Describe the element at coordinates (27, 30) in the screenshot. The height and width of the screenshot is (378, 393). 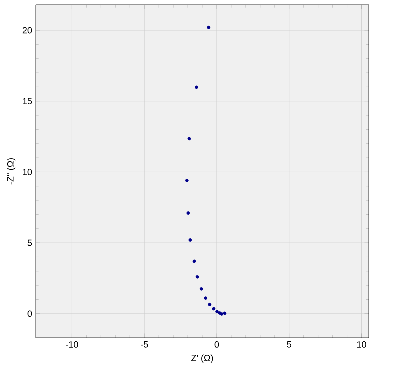
I see `y-tick-label: 20` at that location.